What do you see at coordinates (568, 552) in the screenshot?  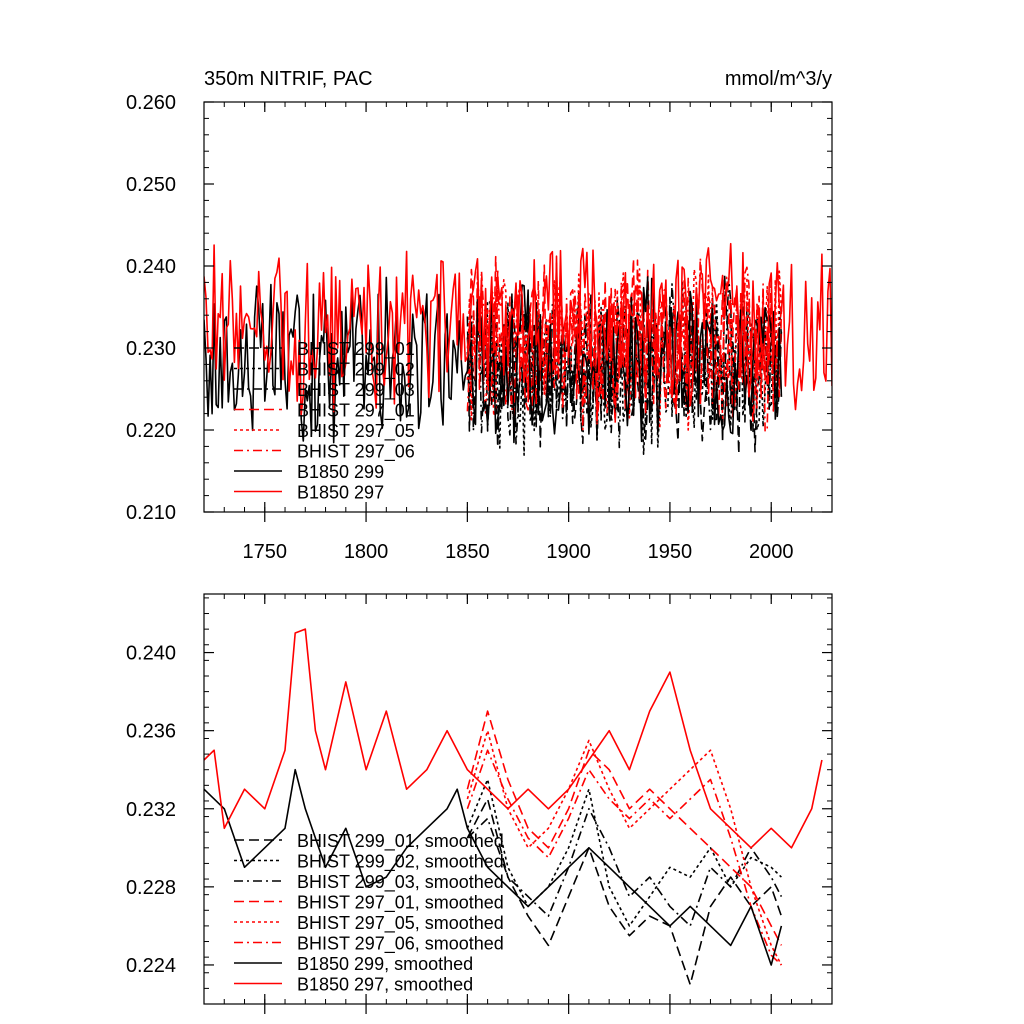 I see `x-tick-label: 1900` at bounding box center [568, 552].